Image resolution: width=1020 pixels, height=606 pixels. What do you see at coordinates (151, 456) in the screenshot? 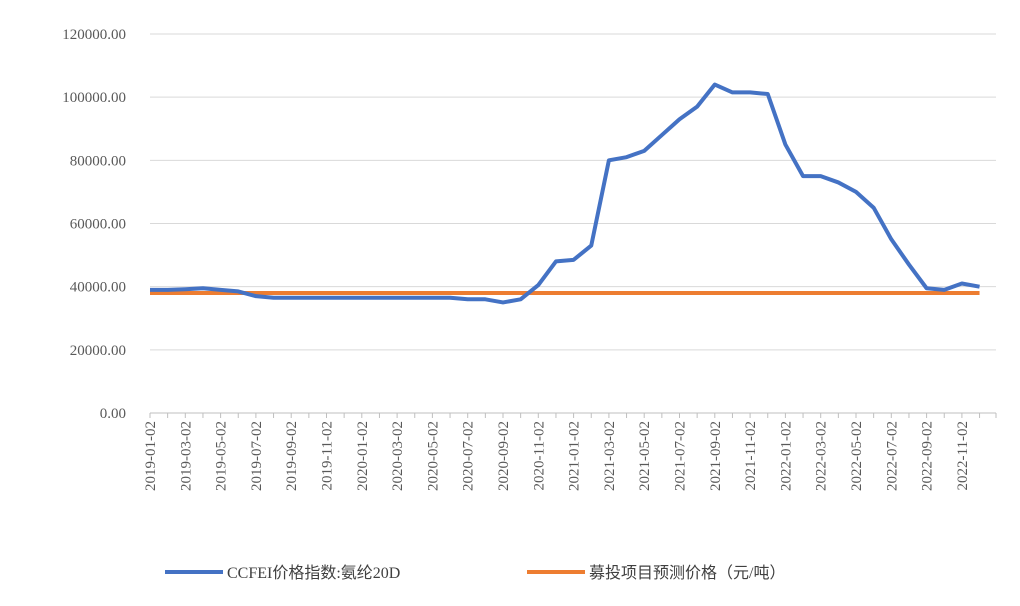
I see `x-tick-label: 2019-01-02` at bounding box center [151, 456].